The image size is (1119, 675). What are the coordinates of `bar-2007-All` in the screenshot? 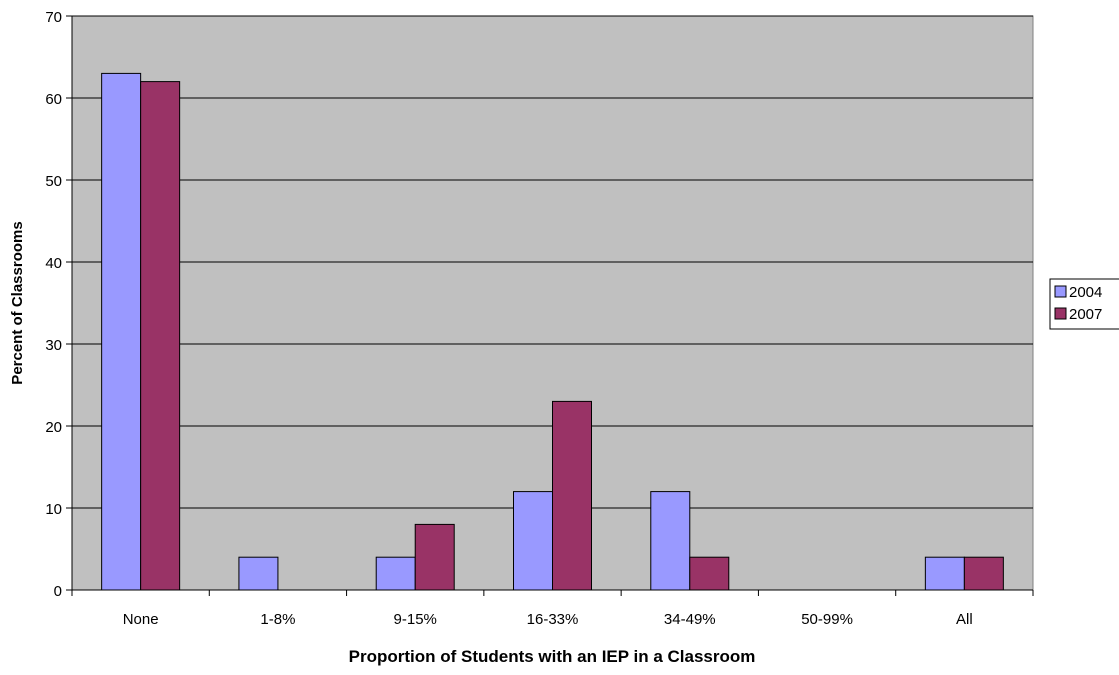 It's located at (983, 573).